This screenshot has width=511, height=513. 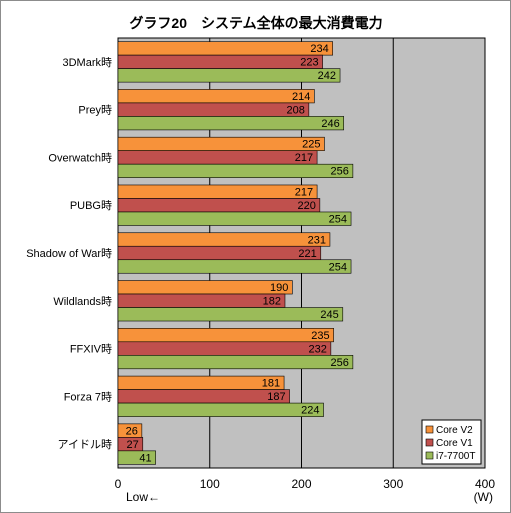 What do you see at coordinates (301, 484) in the screenshot?
I see `x-tick-label: 200` at bounding box center [301, 484].